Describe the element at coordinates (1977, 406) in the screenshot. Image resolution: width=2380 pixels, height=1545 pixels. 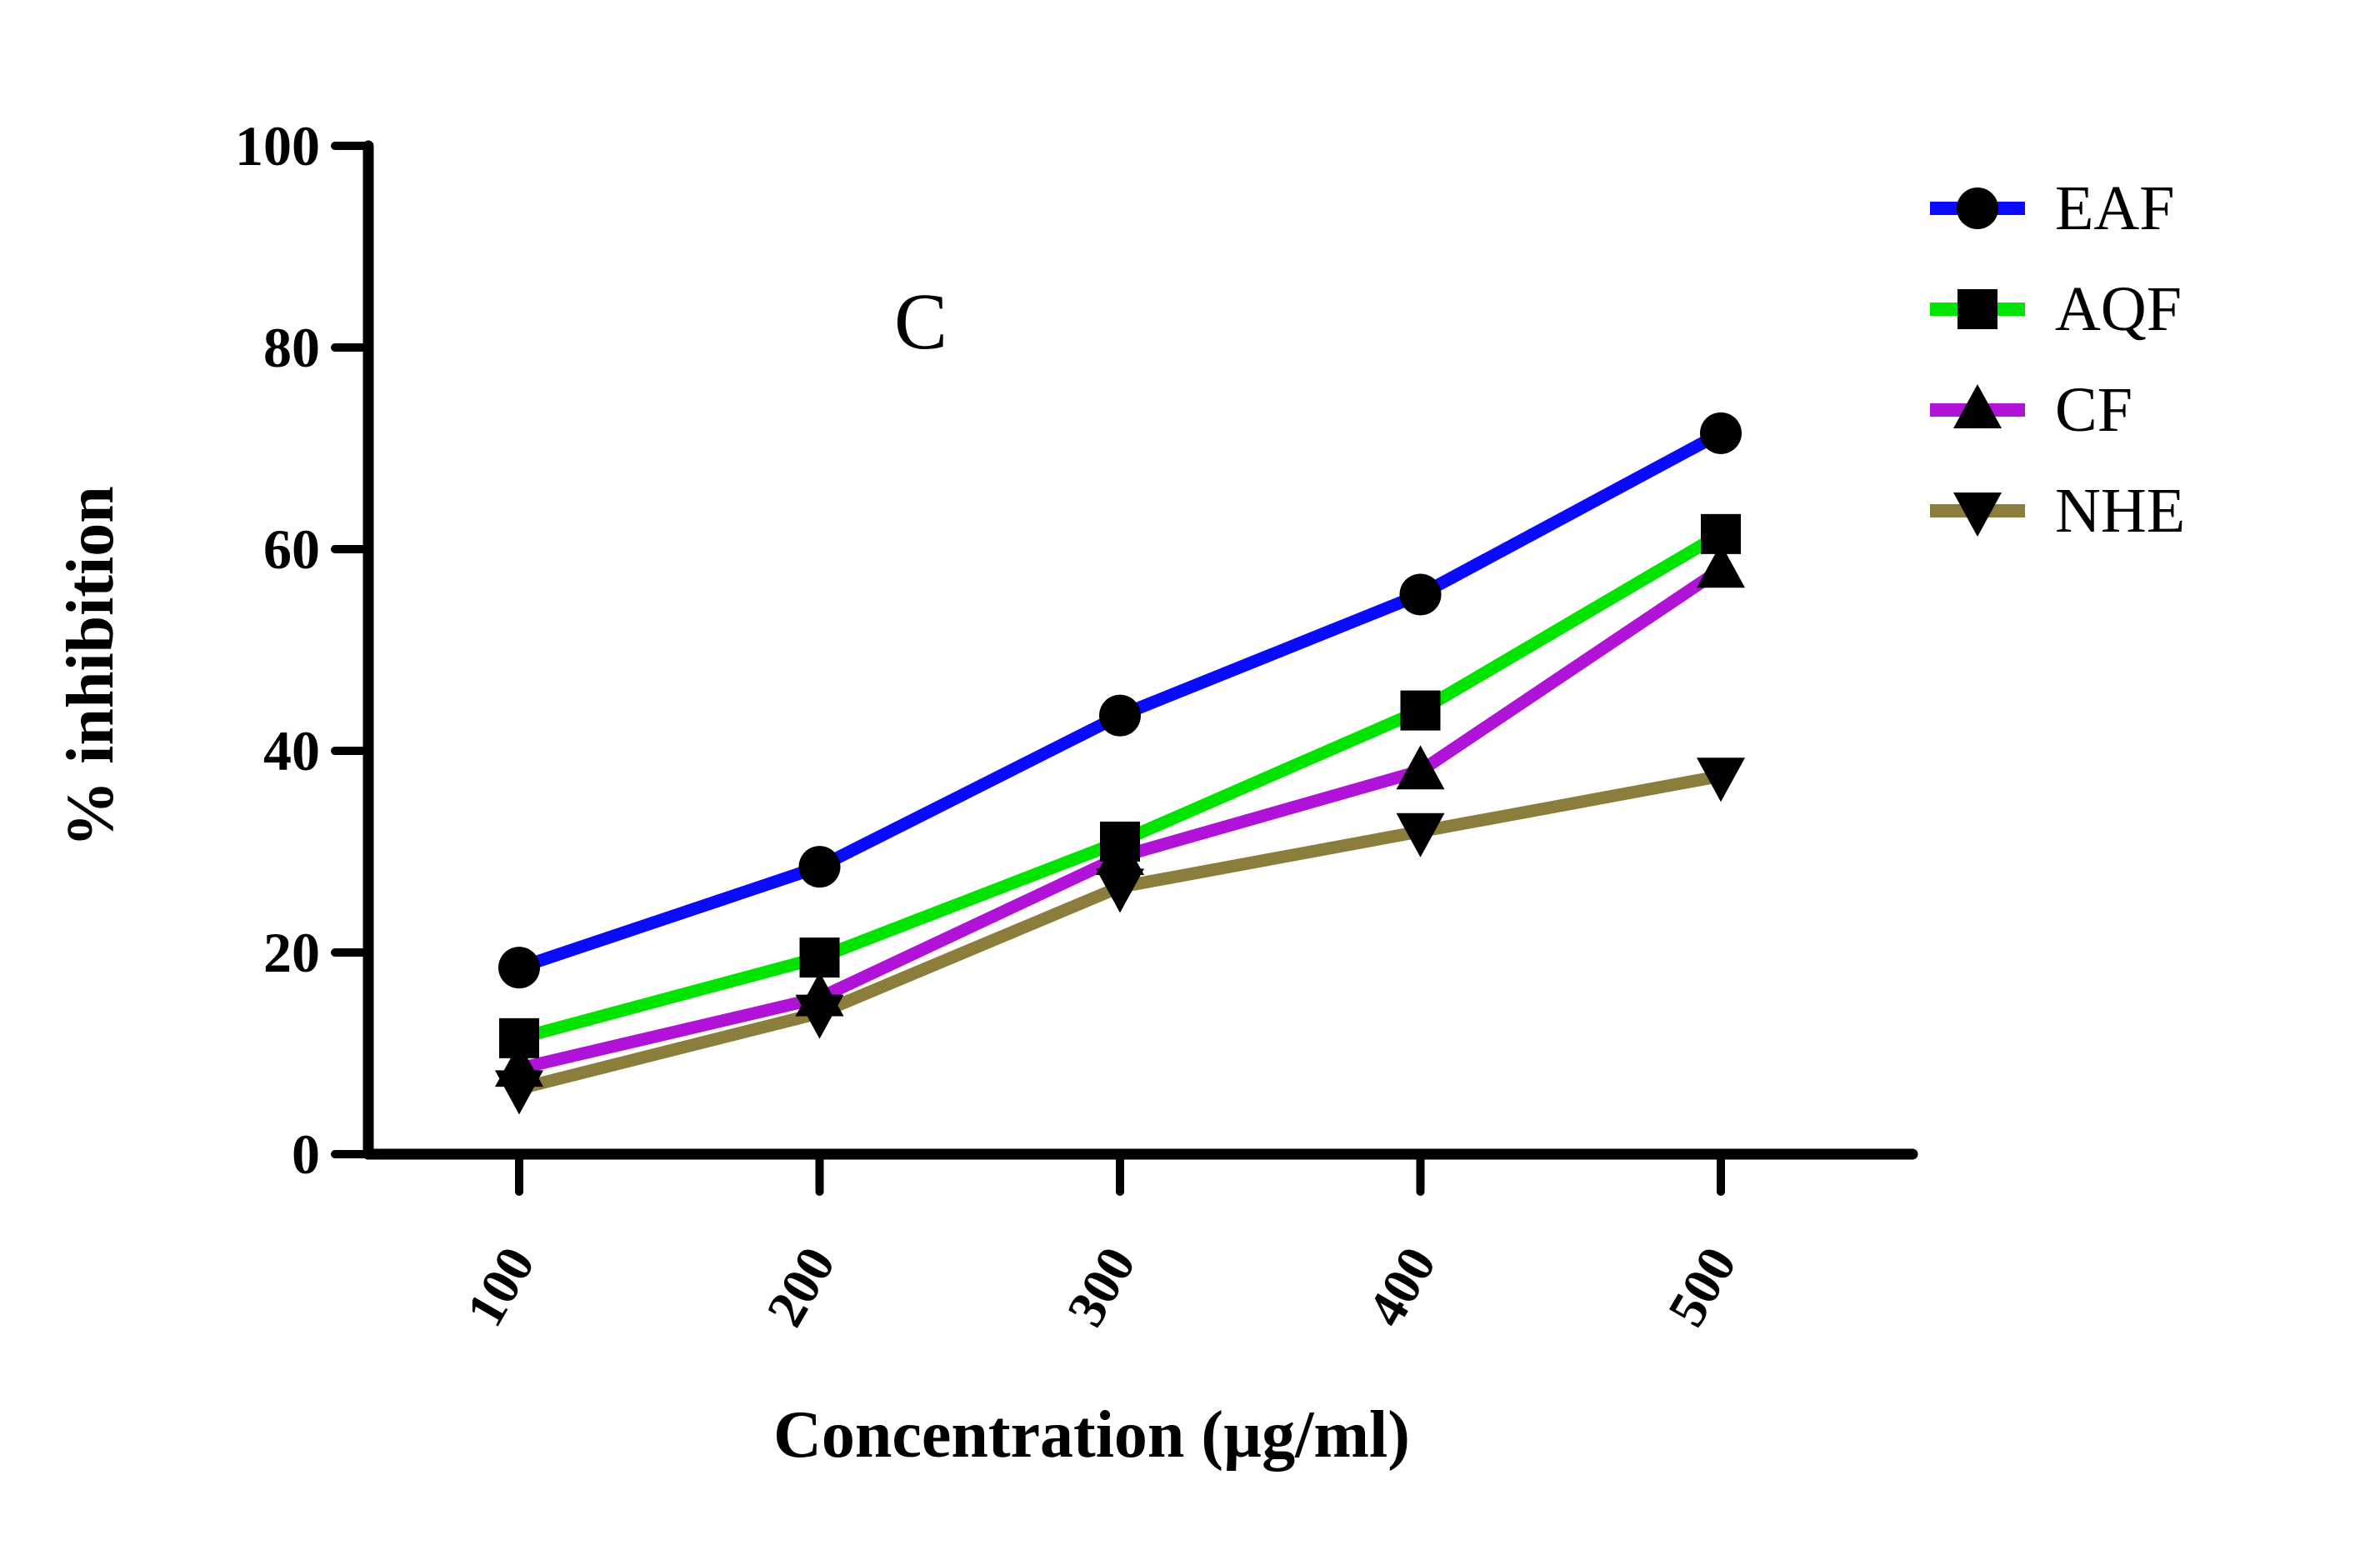
I see `legend-marker-CF` at that location.